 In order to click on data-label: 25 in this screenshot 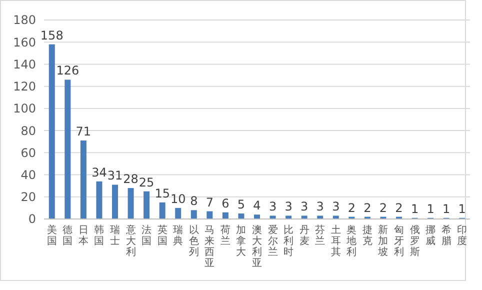, I will do `click(146, 182)`.